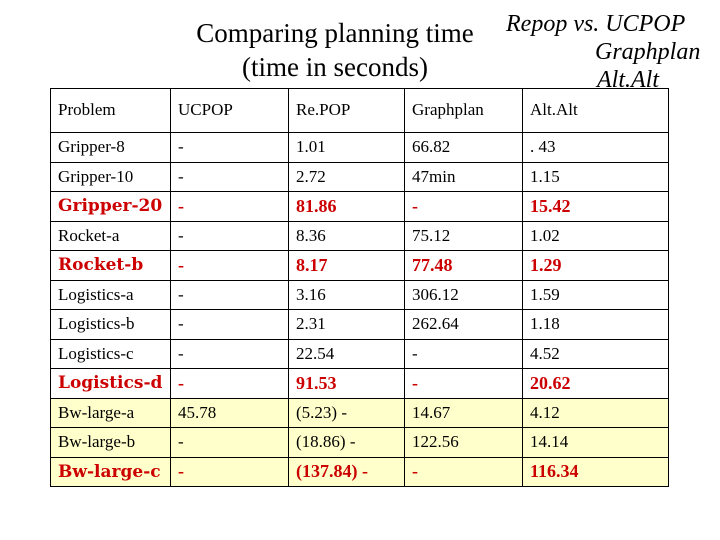  I want to click on table-header-row: Problem UCPOP Re.POP Graphplan Alt.Alt, so click(359, 110).